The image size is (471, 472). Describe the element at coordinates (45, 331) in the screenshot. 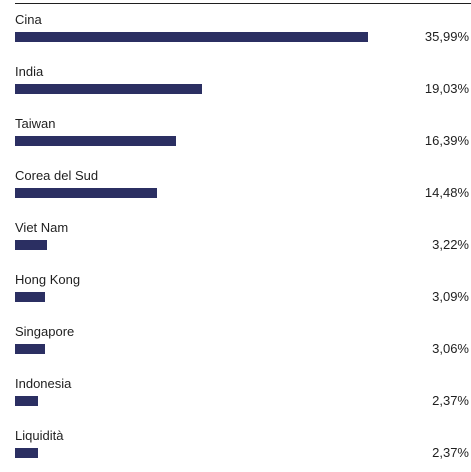

I see `category-label: Singapore` at that location.